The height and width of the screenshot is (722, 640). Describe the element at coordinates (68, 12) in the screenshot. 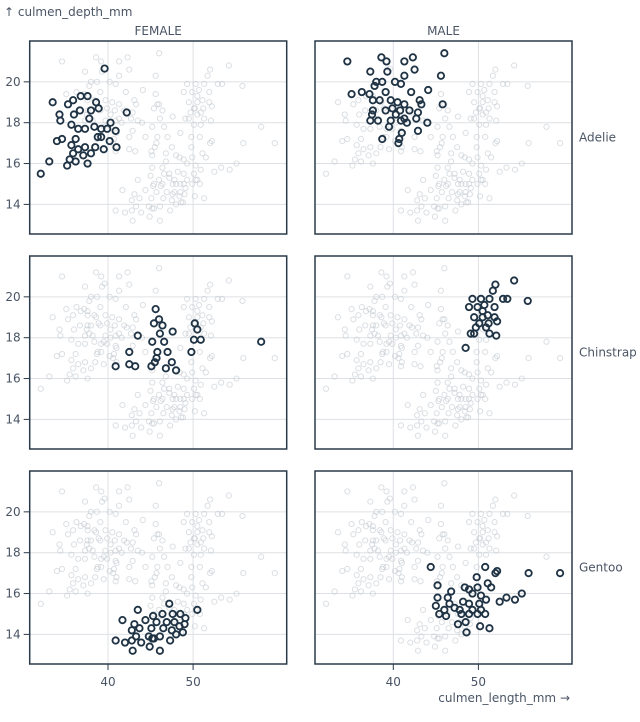

I see `y-axis-label: ↑ culmen_depth_mm` at that location.